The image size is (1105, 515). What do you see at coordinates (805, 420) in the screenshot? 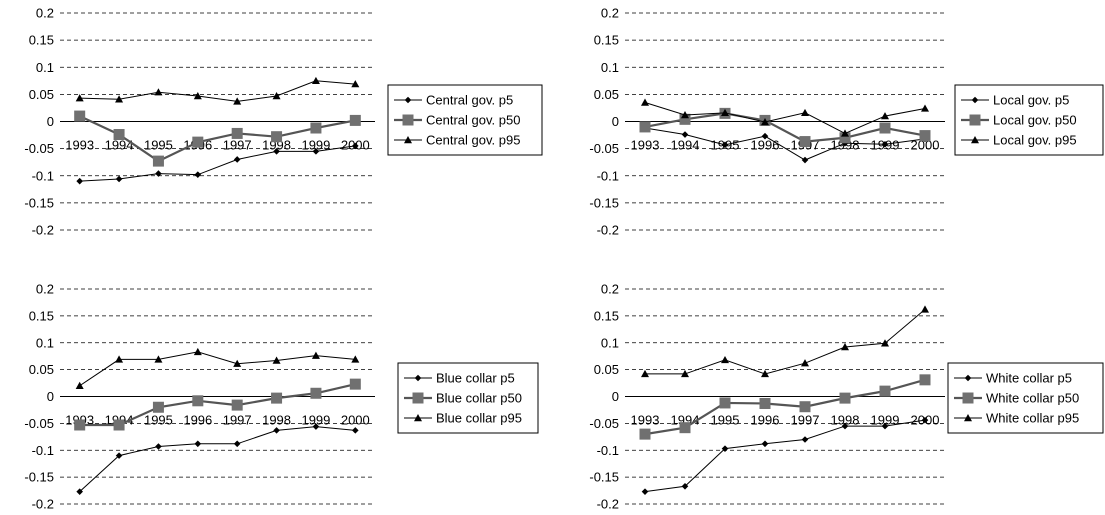
I see `x-tick-label: 1997` at bounding box center [805, 420].